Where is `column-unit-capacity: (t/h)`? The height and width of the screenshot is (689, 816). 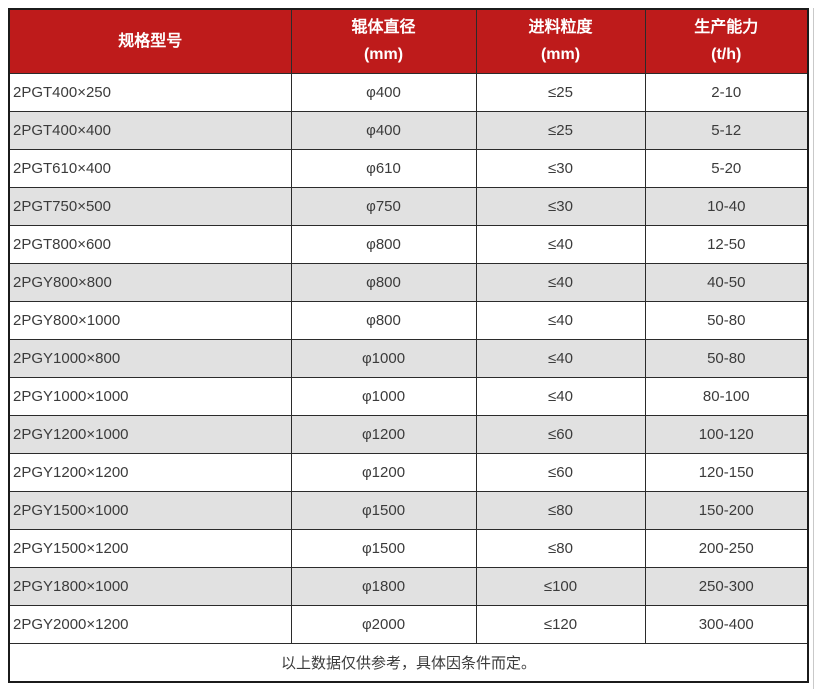 column-unit-capacity: (t/h) is located at coordinates (726, 55).